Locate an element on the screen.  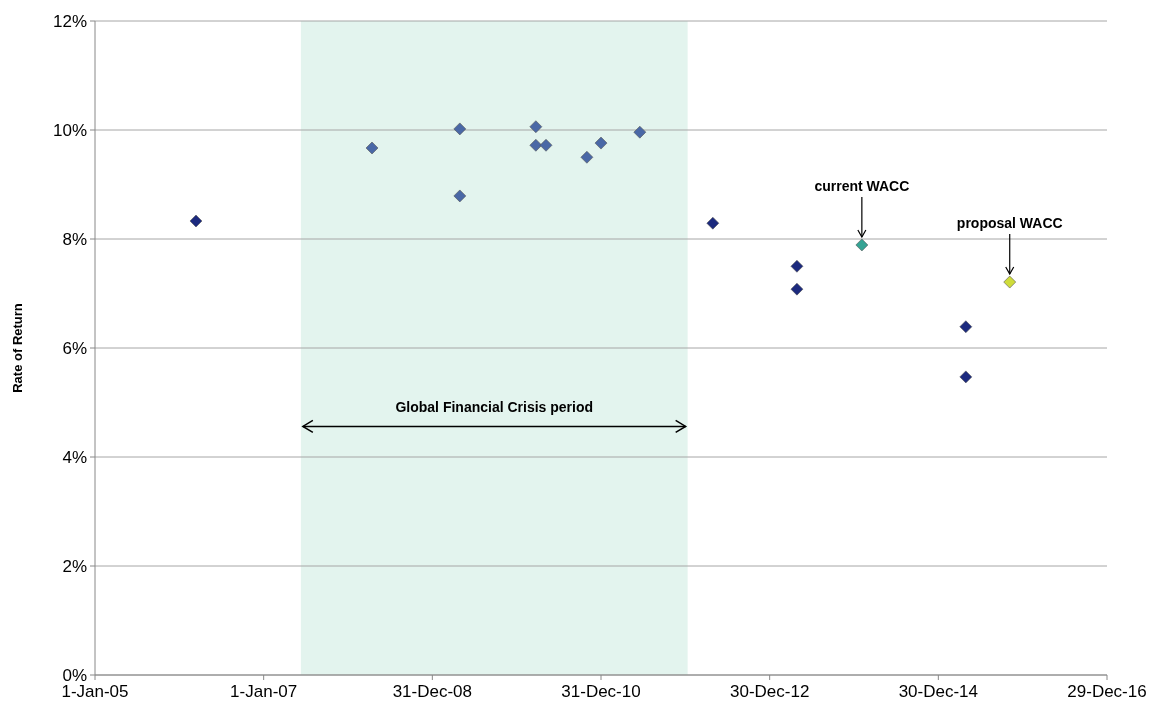
y-tick-label: 0% is located at coordinates (74, 675).